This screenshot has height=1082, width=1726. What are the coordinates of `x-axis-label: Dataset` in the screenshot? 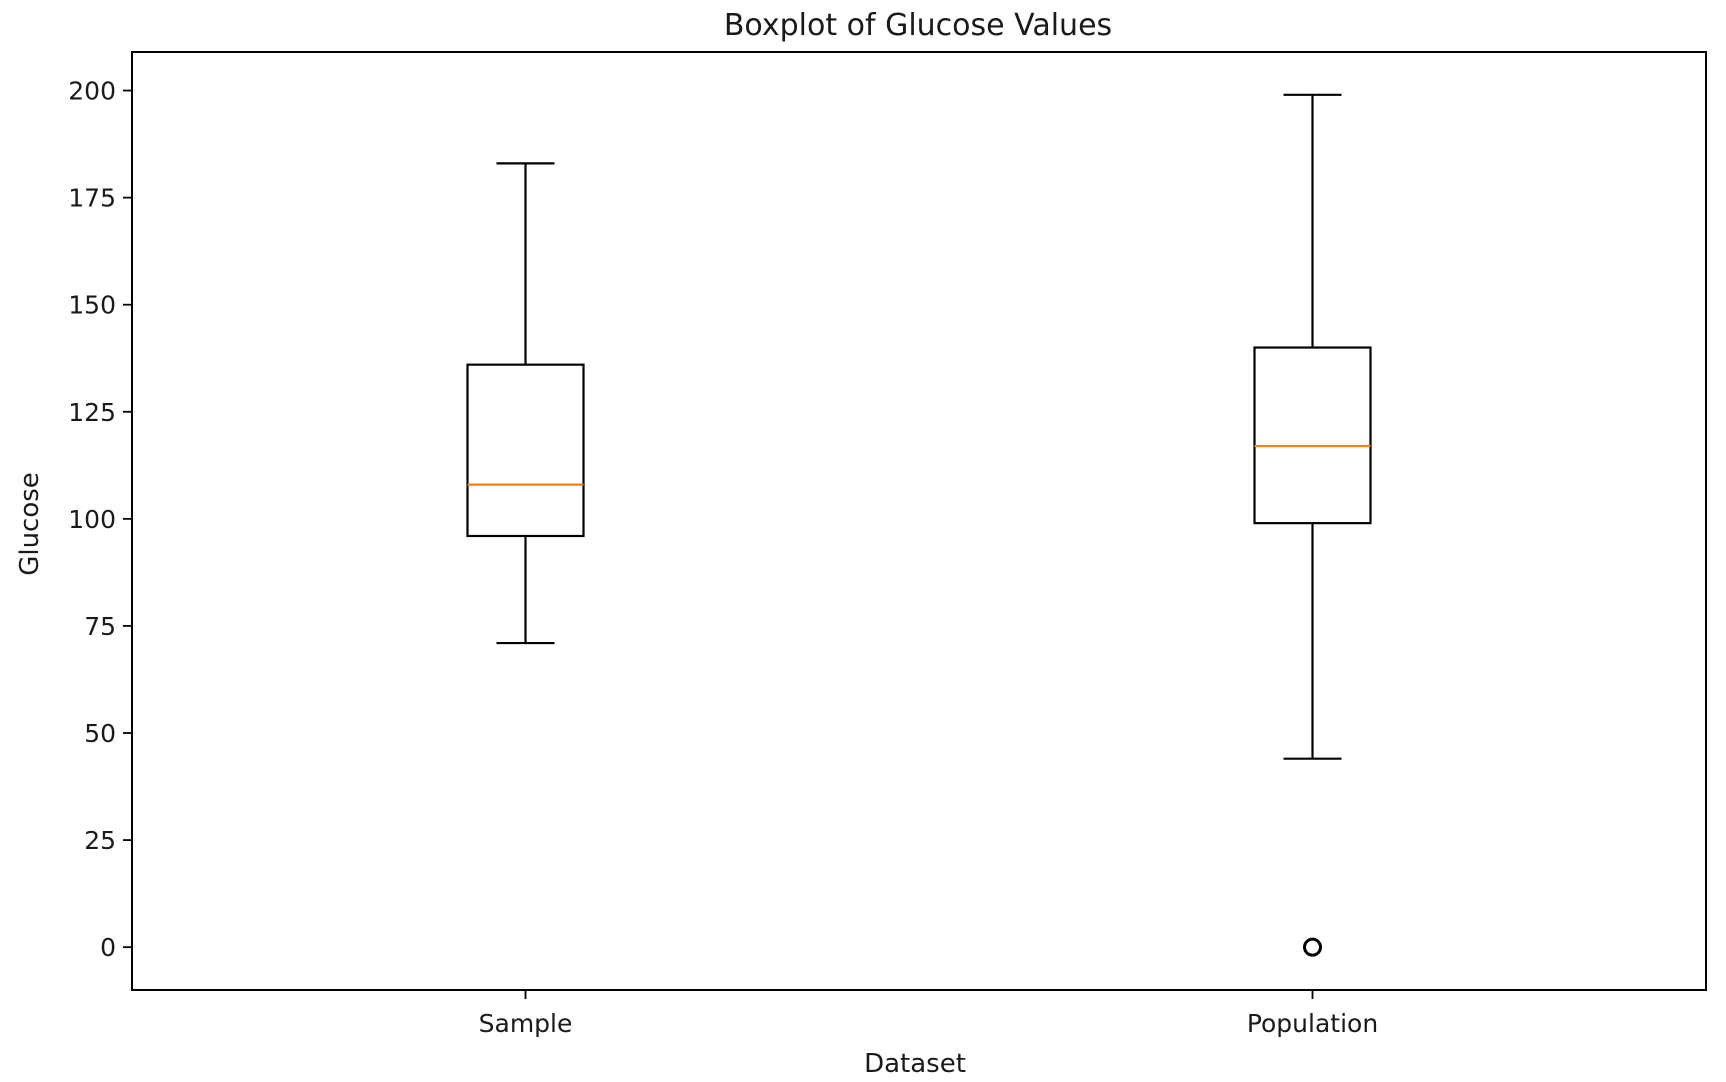 It's located at (915, 1063).